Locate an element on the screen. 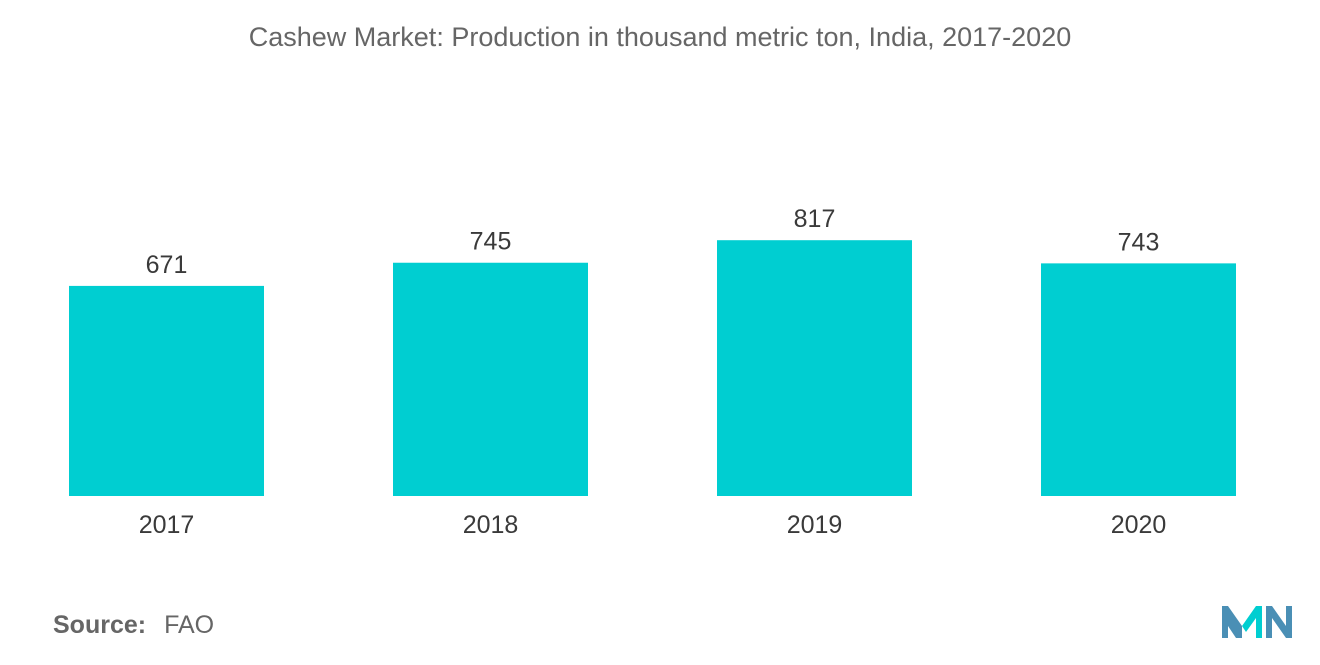 Image resolution: width=1320 pixels, height=665 pixels. data-label-2017: 671 is located at coordinates (167, 265).